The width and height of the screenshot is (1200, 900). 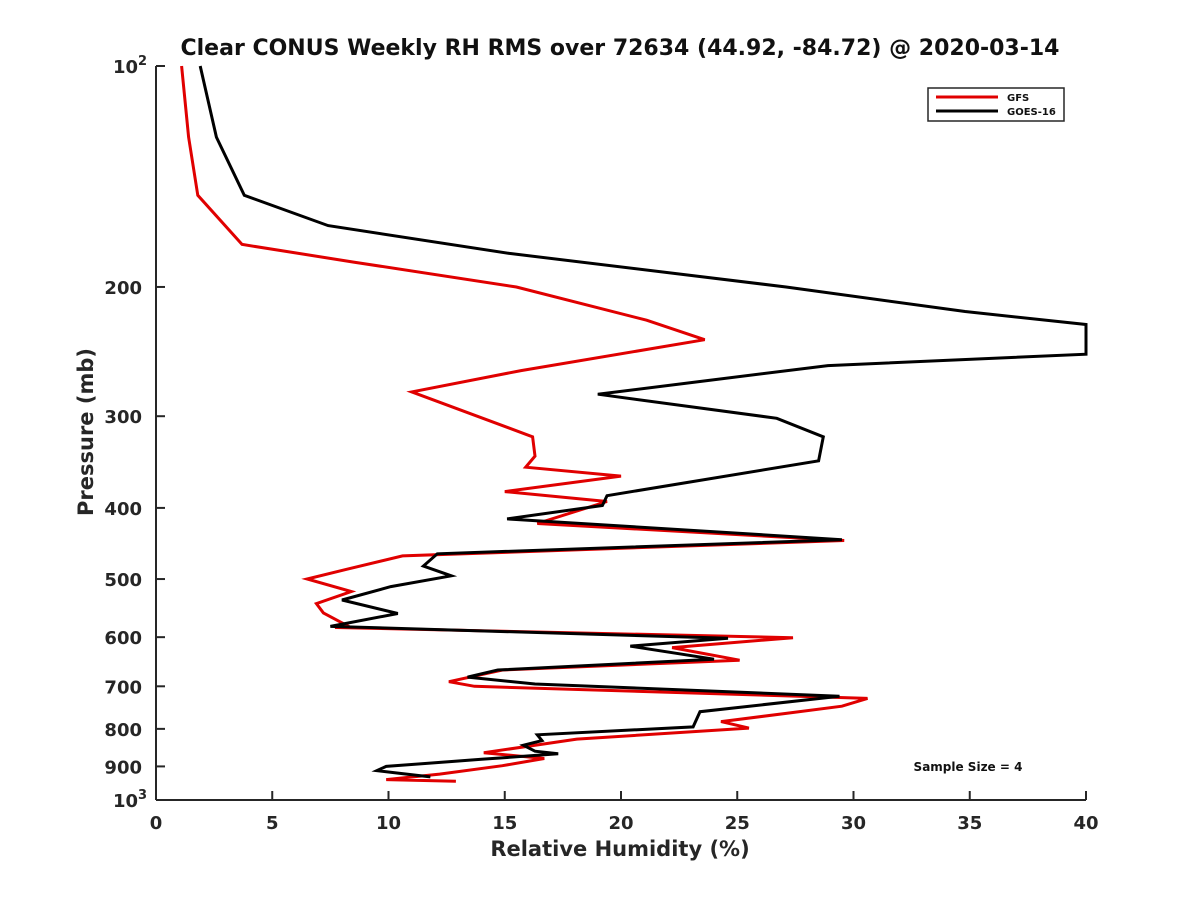 I want to click on y-tick-label: 900, so click(x=123, y=767).